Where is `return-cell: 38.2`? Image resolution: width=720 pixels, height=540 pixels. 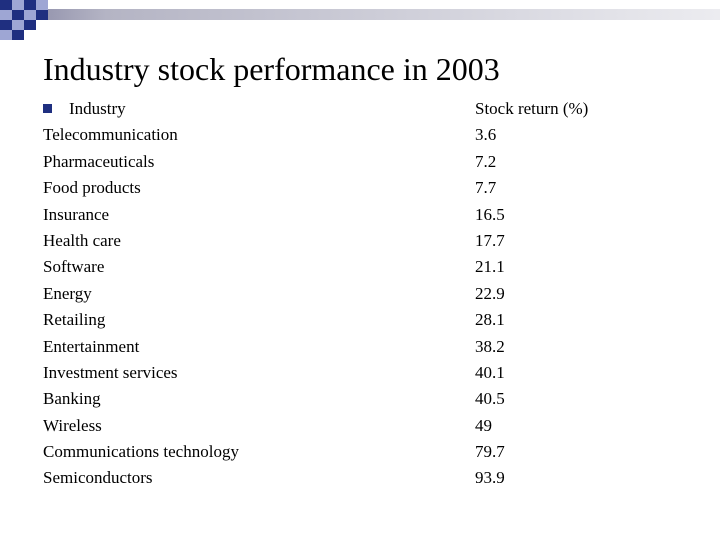 return-cell: 38.2 is located at coordinates (490, 346).